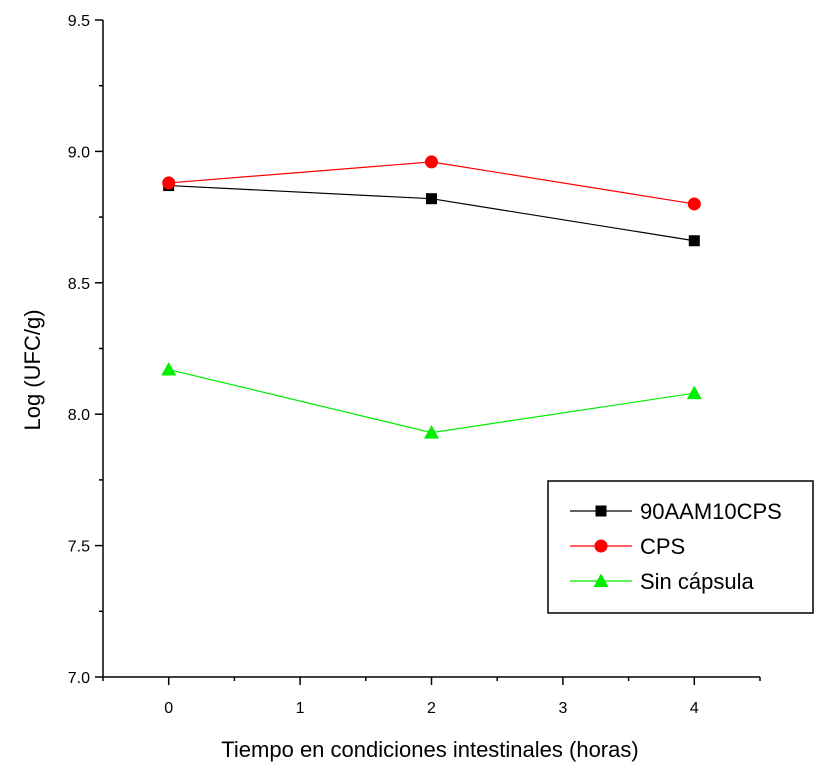 Image resolution: width=816 pixels, height=773 pixels. I want to click on y-tick-label: 9.0, so click(79, 152).